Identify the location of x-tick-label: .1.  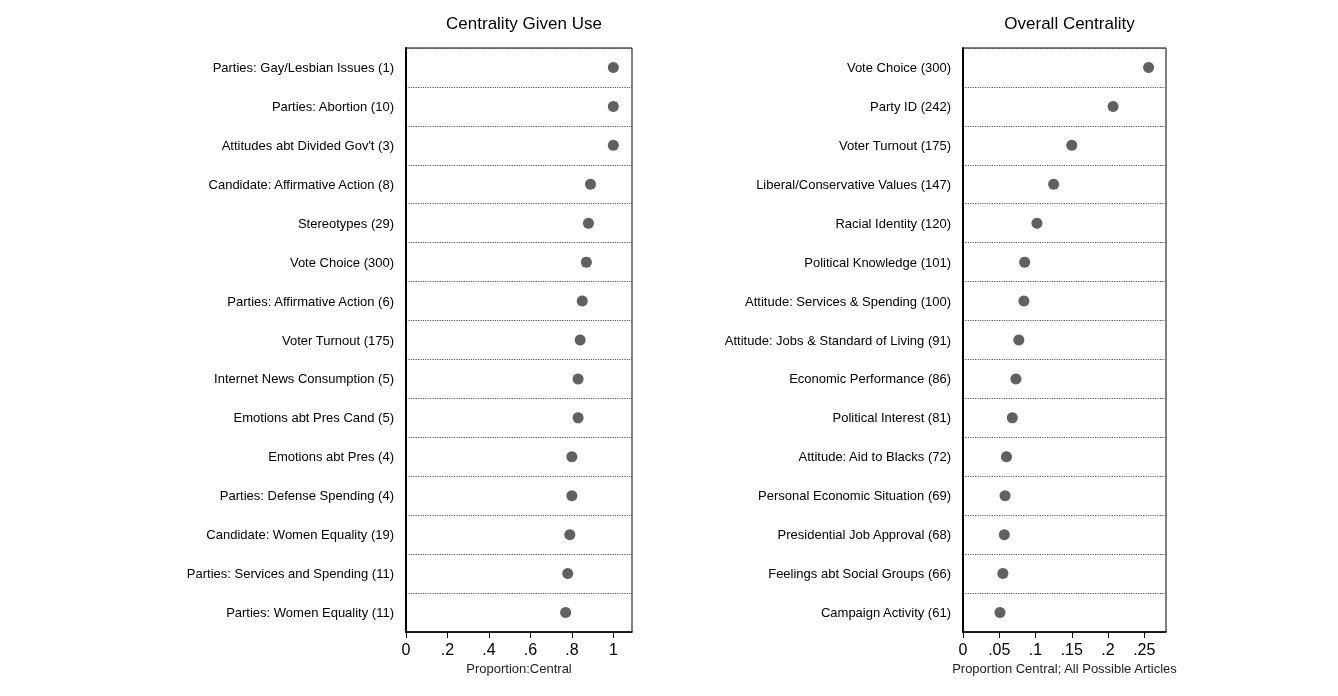
(1035, 649).